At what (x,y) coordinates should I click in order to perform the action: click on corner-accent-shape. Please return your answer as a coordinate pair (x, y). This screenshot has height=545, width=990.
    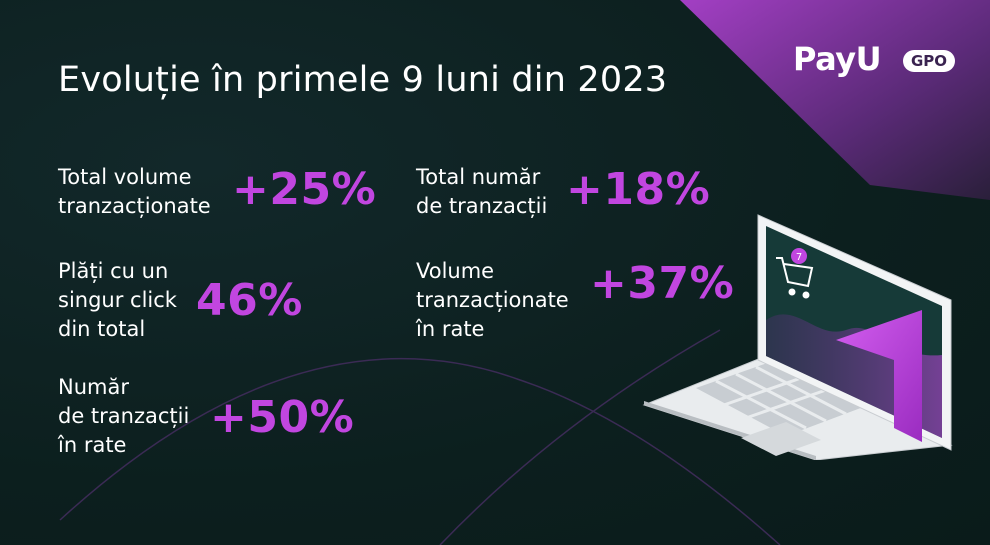
    Looking at the image, I should click on (835, 100).